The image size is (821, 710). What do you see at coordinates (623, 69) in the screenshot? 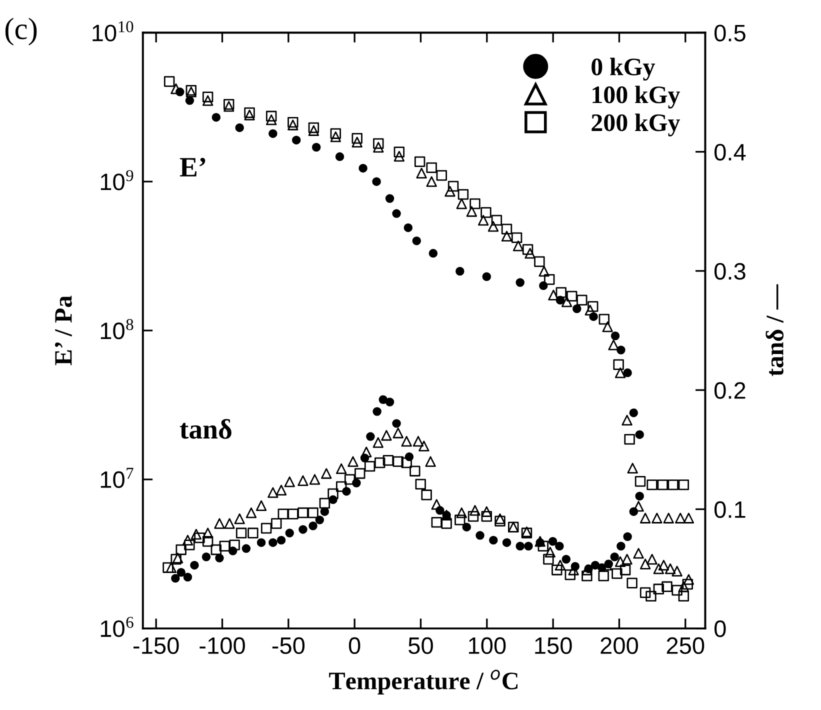
I see `legend-label: 0 kGy` at bounding box center [623, 69].